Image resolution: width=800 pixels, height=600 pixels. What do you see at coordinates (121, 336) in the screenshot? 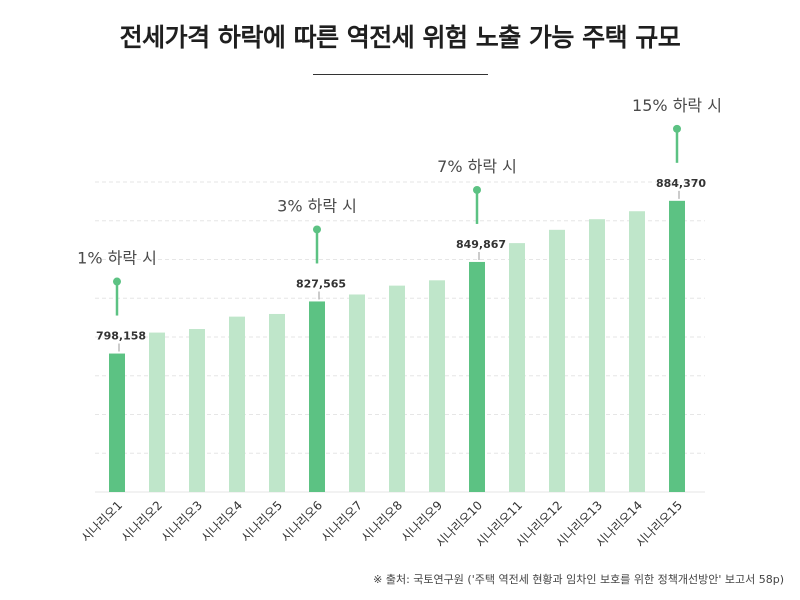
I see `data-label: 798,158` at bounding box center [121, 336].